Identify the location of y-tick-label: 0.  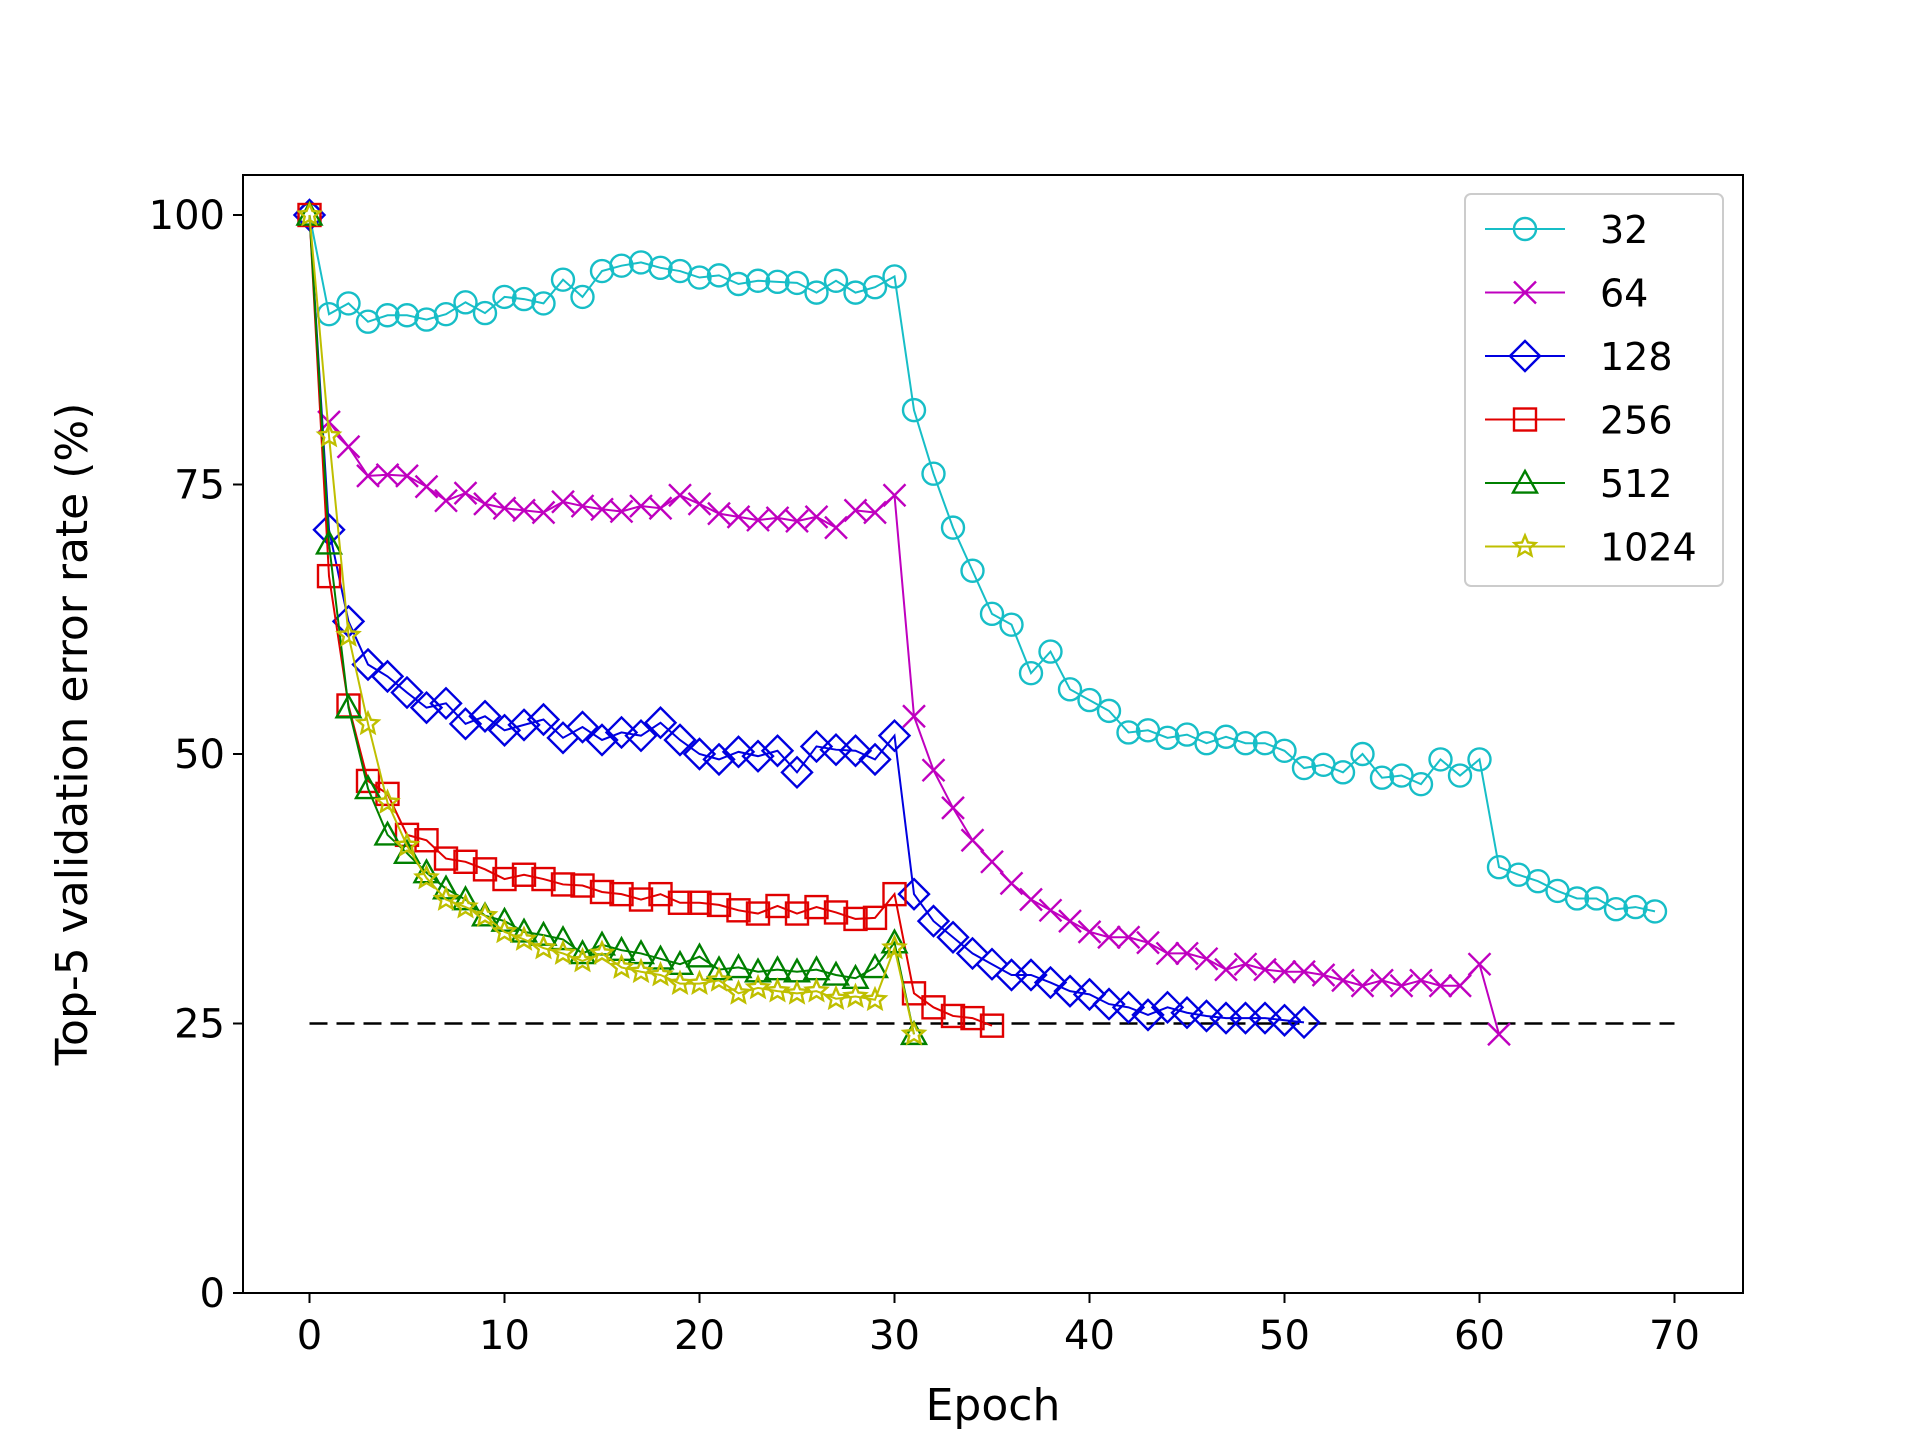
(212, 1294).